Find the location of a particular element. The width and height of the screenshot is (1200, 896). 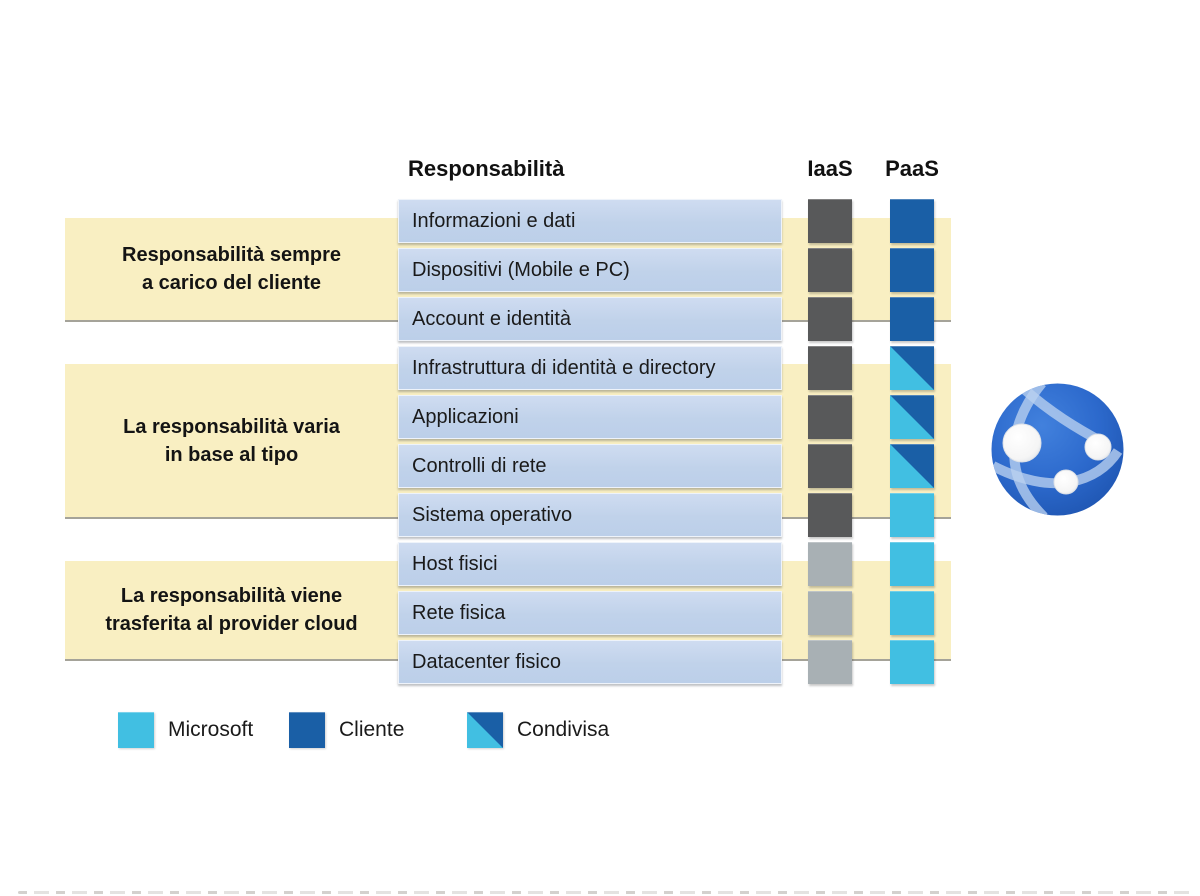

row-label: Datacenter fisico is located at coordinates (486, 661).